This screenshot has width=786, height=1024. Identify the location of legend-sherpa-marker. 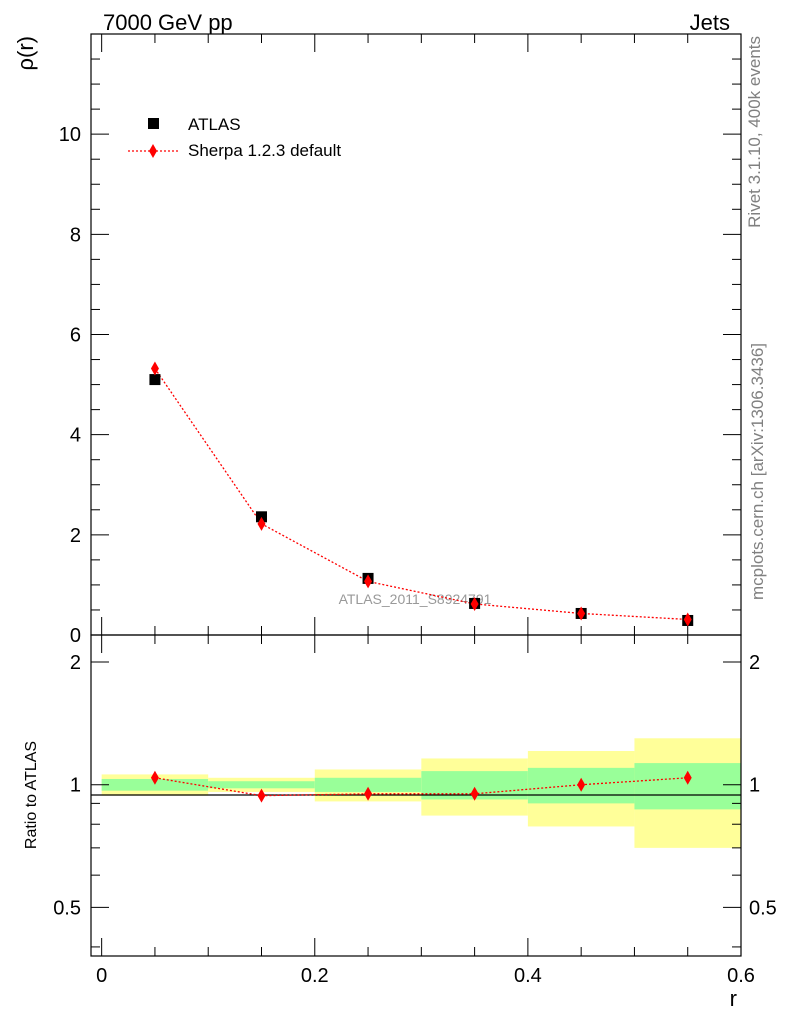
(153, 151).